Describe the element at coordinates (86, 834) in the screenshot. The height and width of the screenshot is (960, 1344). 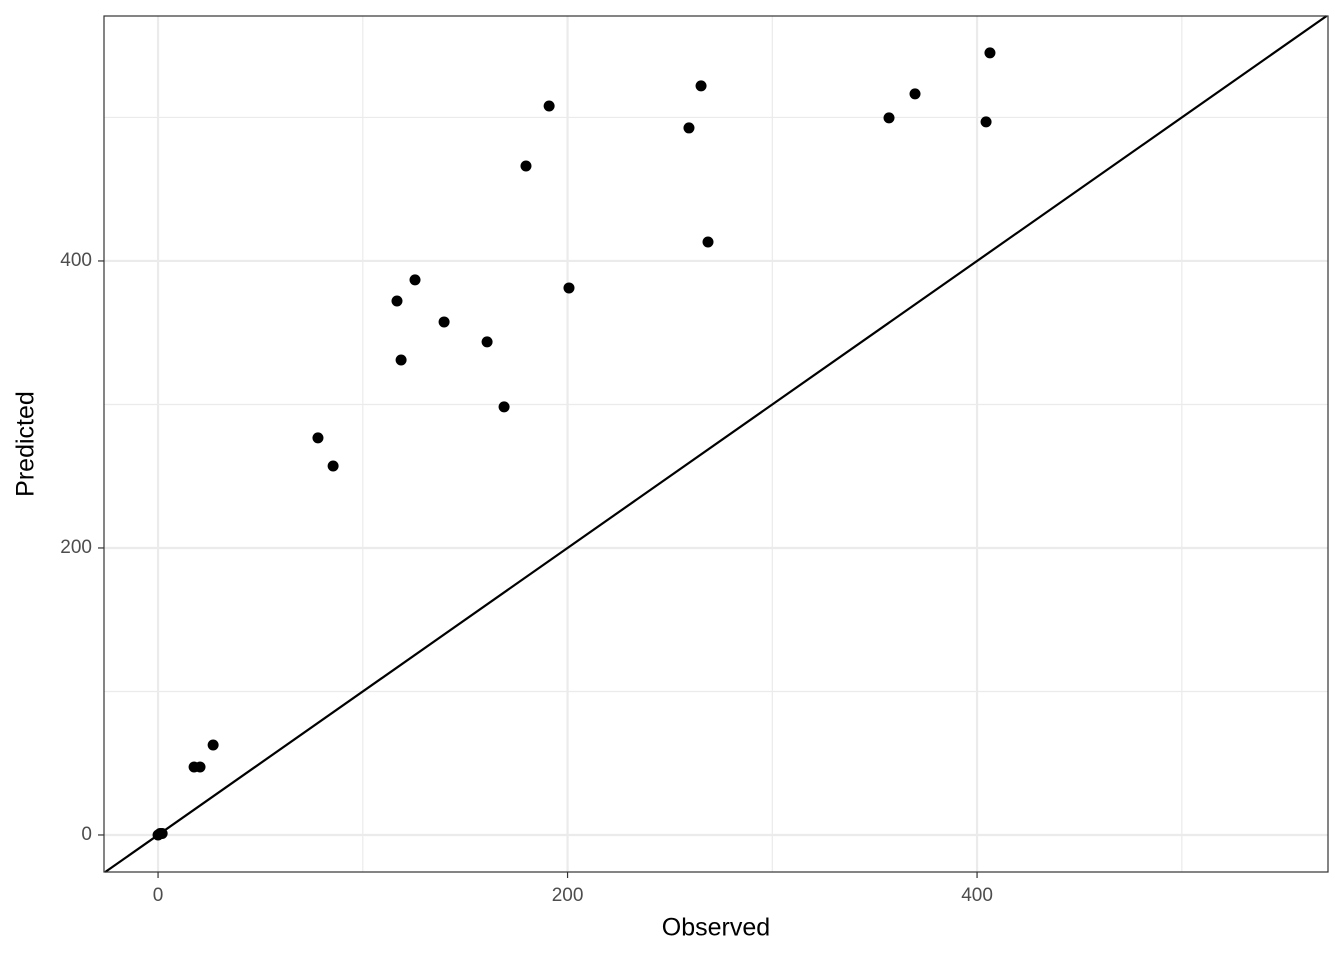
I see `y-tick-label: 0` at that location.